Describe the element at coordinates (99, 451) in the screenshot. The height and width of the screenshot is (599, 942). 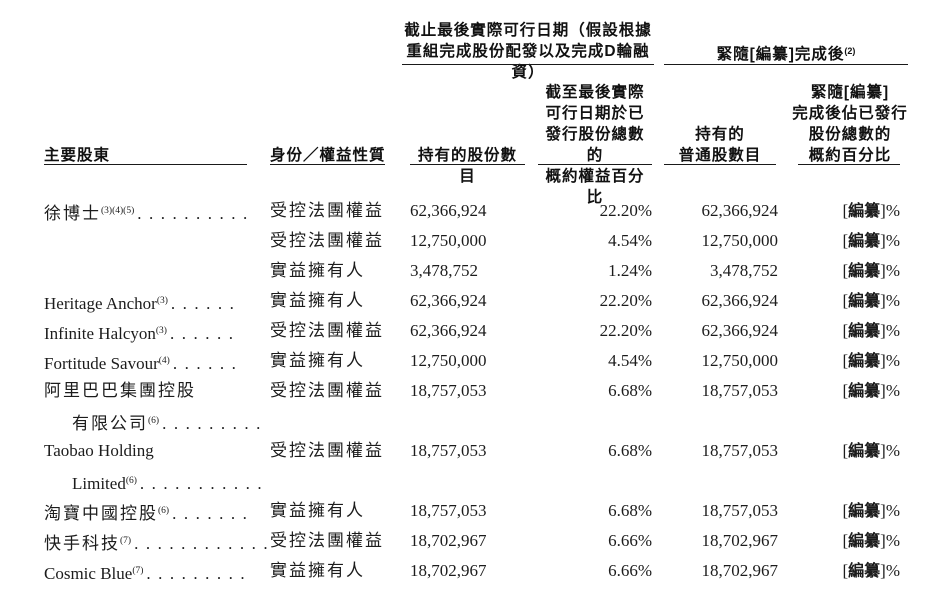
I see `shareholder-name: Taobao Holding` at that location.